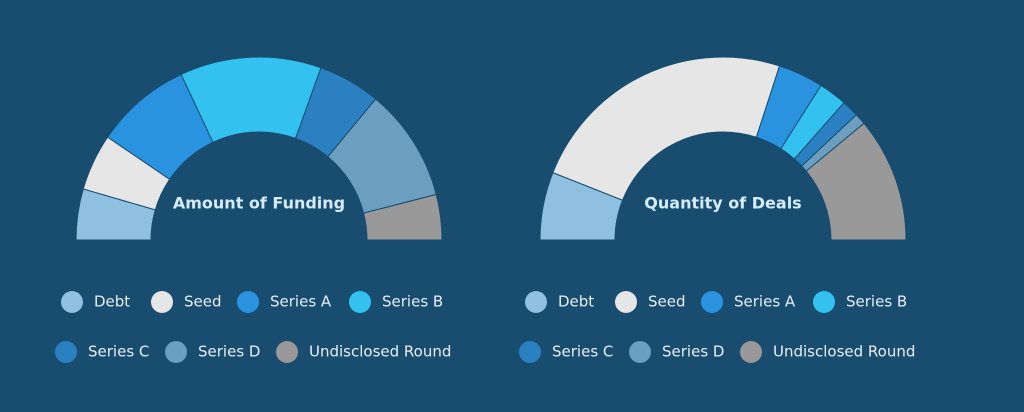  Describe the element at coordinates (259, 203) in the screenshot. I see `chart-title: Amount of Funding` at that location.